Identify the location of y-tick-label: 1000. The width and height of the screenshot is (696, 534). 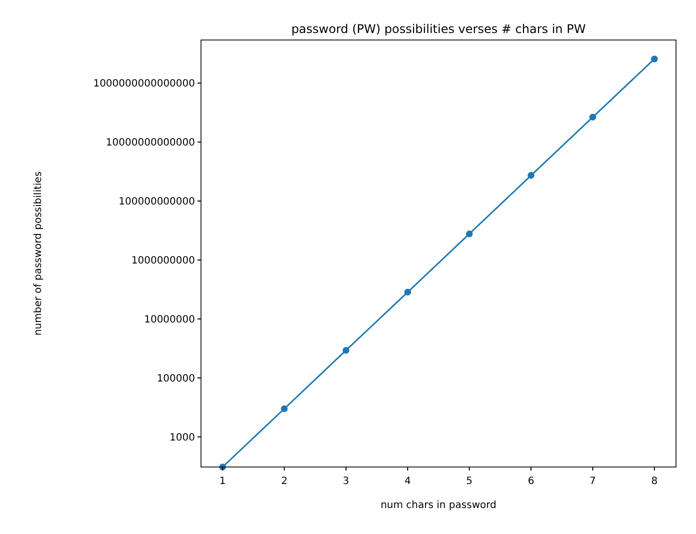
(182, 438).